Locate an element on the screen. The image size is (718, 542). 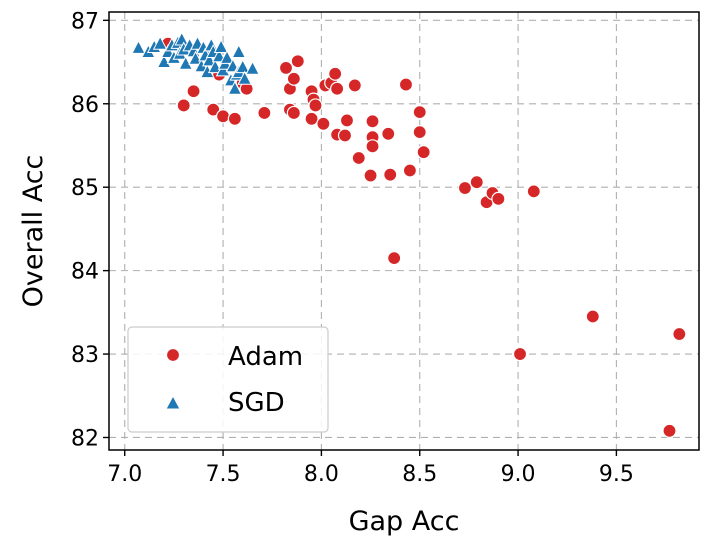
x-axis-label: Gap Acc is located at coordinates (404, 521).